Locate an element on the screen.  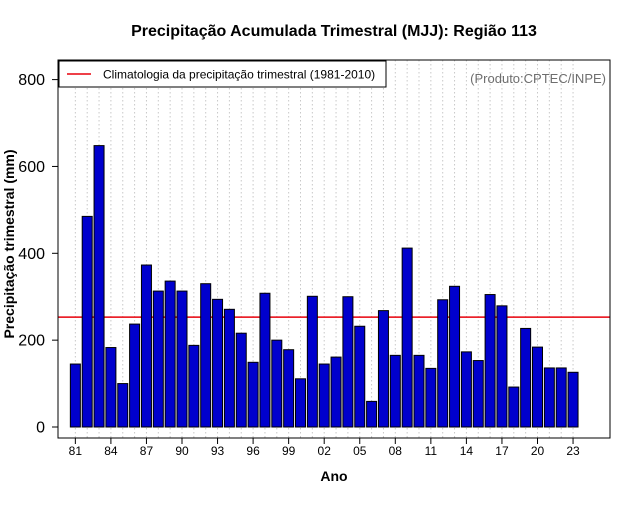
bar-2006 is located at coordinates (372, 414).